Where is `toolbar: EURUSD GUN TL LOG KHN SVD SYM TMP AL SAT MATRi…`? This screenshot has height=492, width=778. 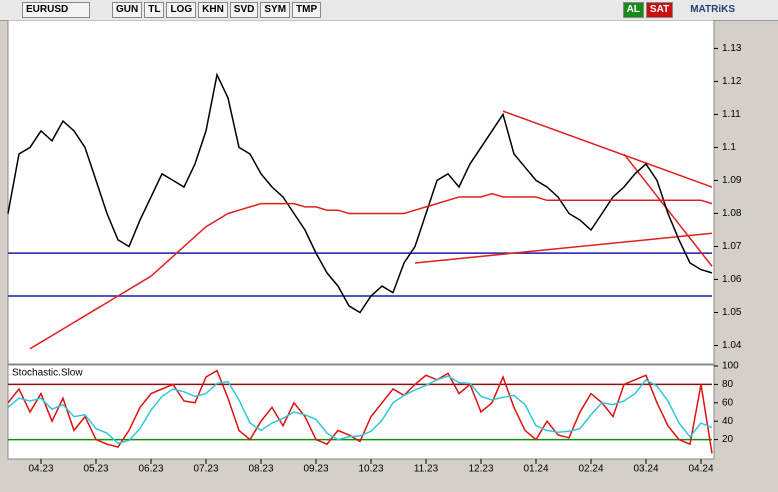 toolbar: EURUSD GUN TL LOG KHN SVD SYM TMP AL SAT MATRi… is located at coordinates (389, 10).